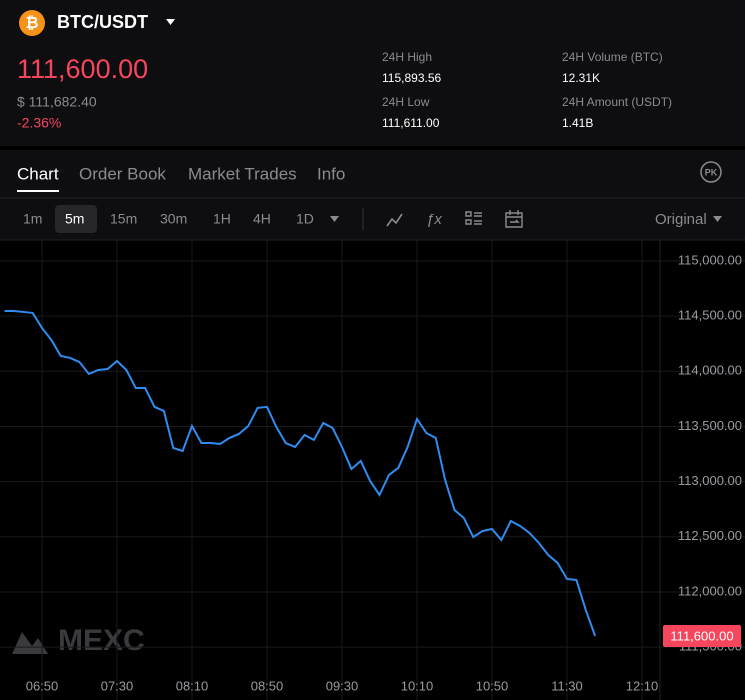  What do you see at coordinates (717, 219) in the screenshot?
I see `price-mode-dropdown` at bounding box center [717, 219].